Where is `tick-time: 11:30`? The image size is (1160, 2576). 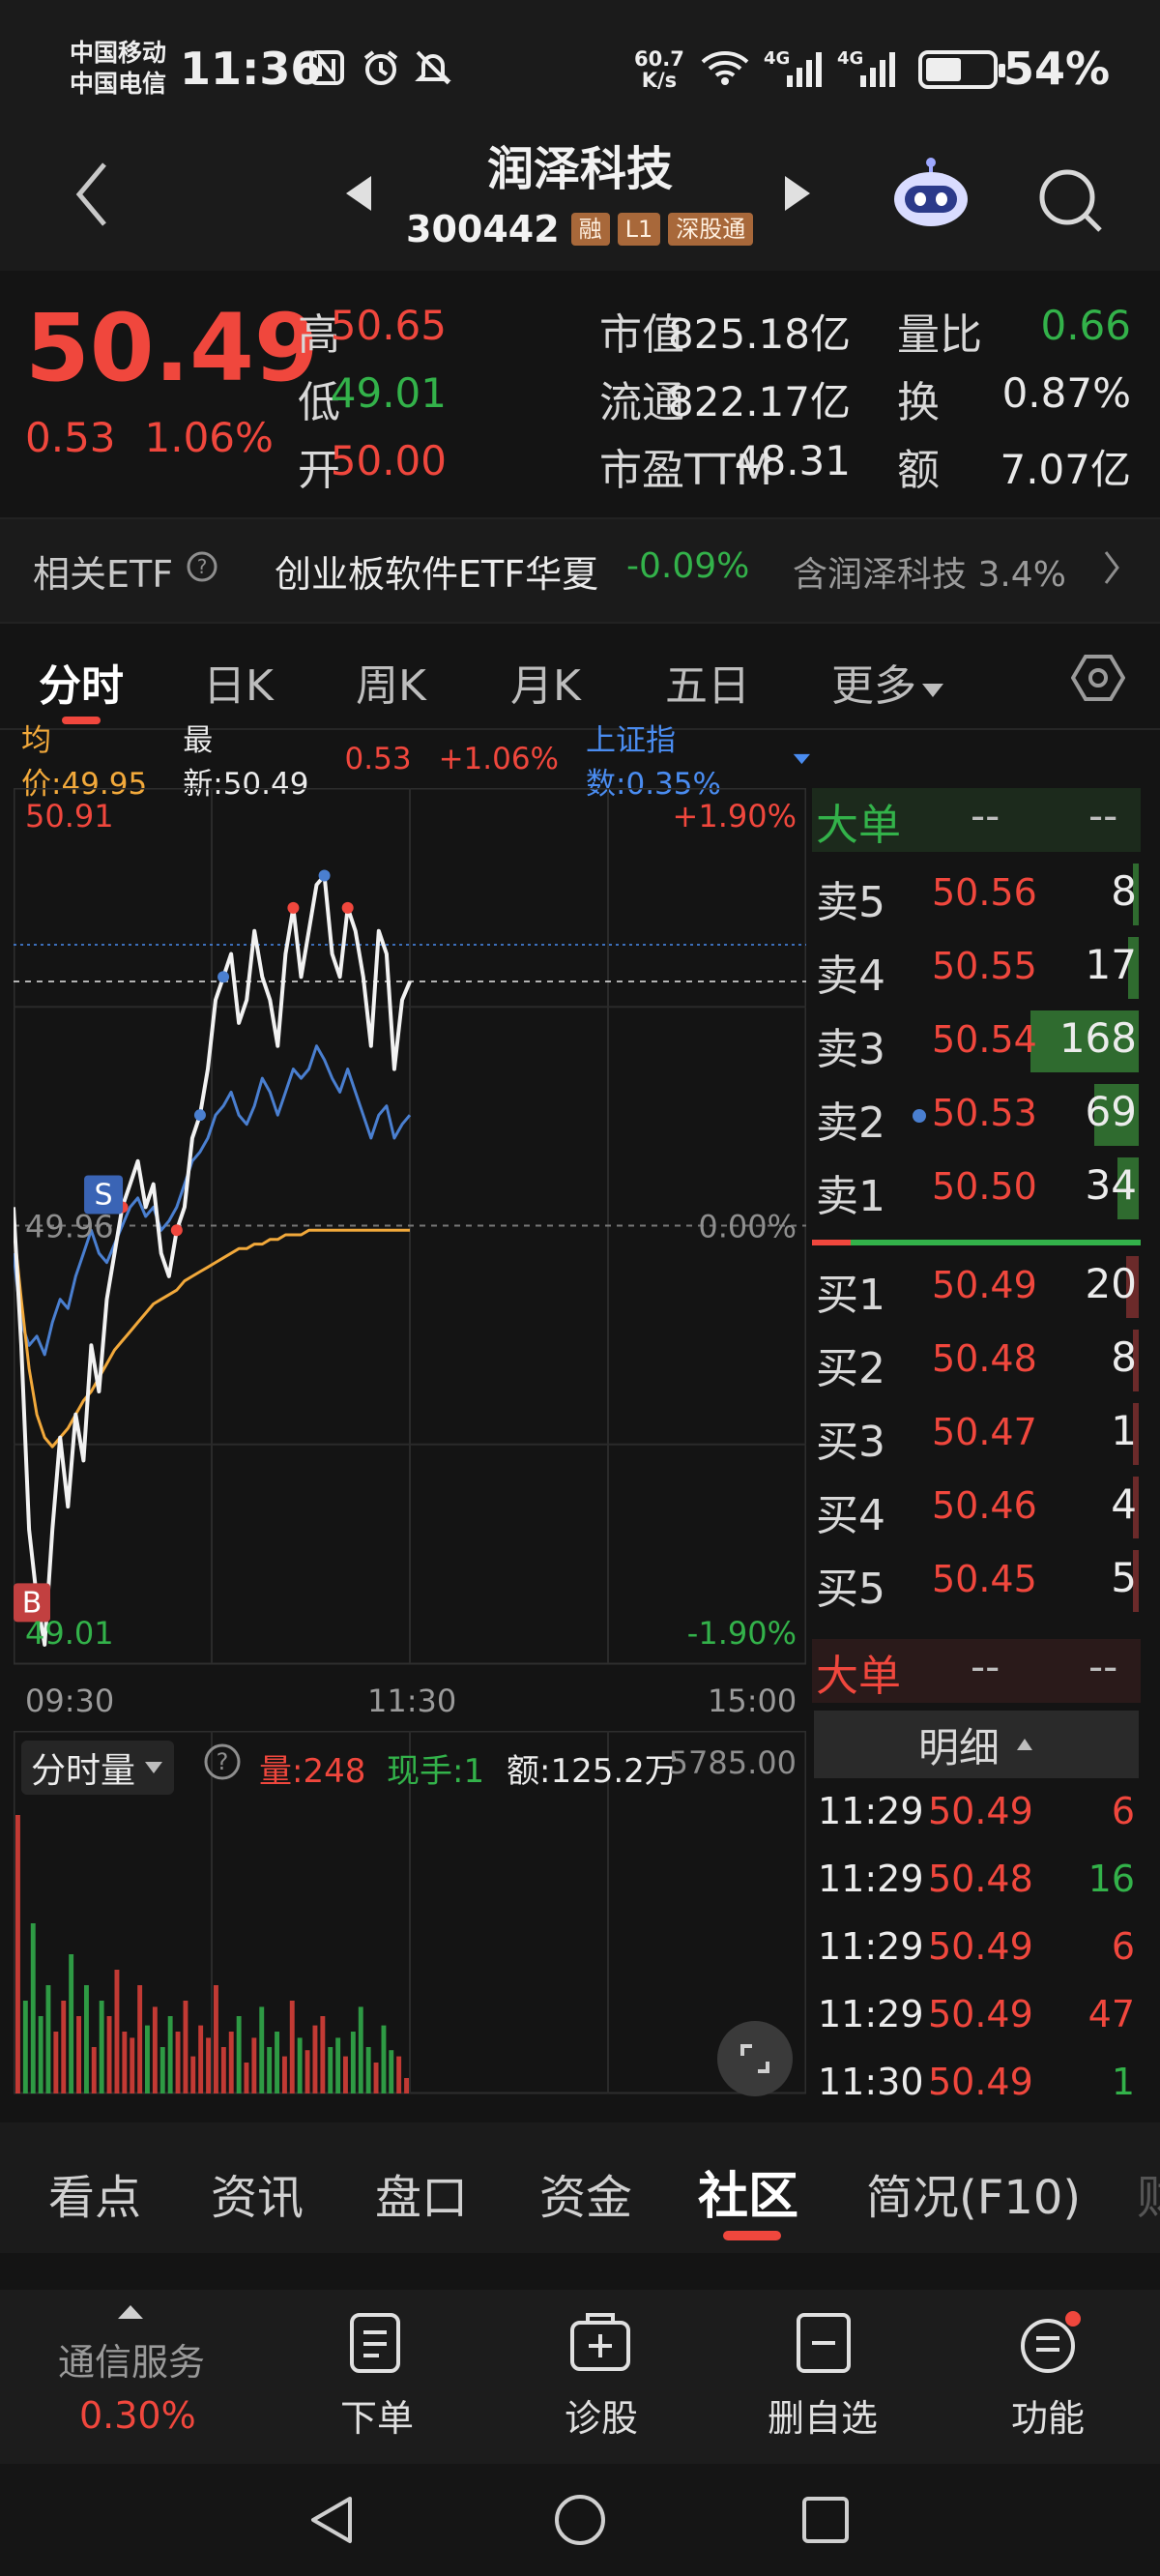 tick-time: 11:30 is located at coordinates (871, 2082).